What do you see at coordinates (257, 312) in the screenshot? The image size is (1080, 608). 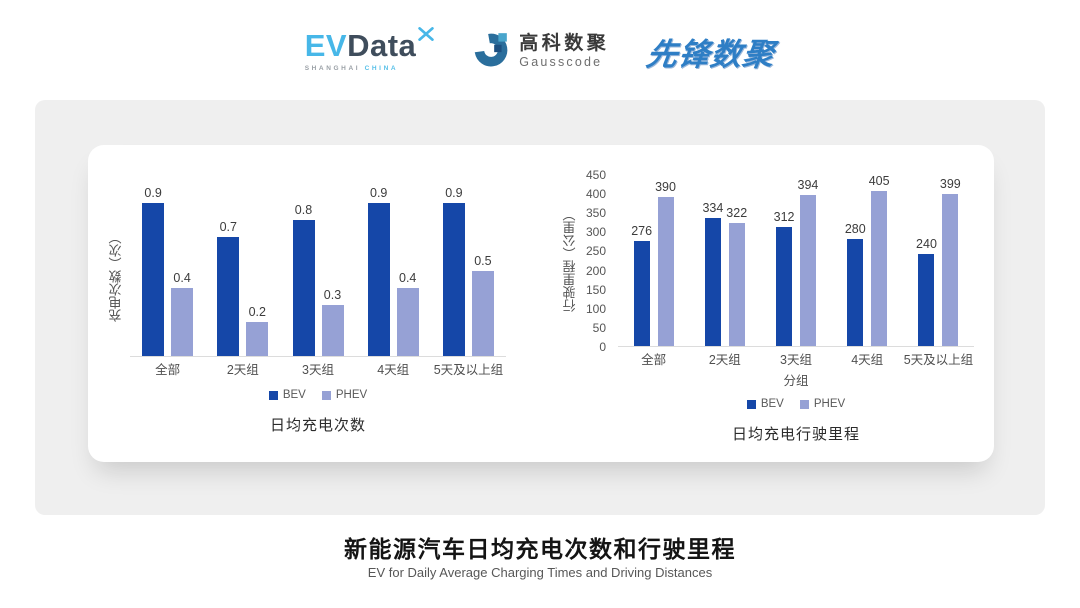 I see `value-label: 0.2` at bounding box center [257, 312].